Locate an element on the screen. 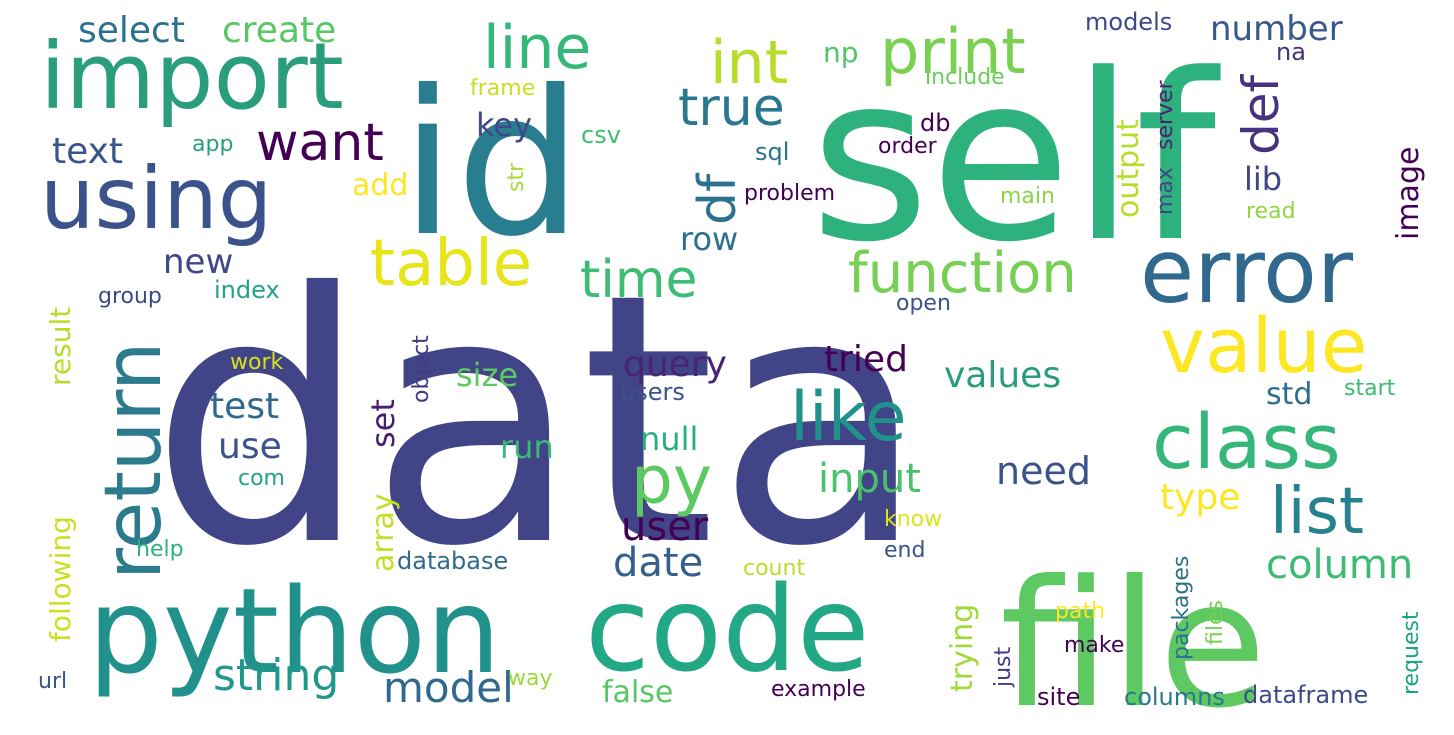 The image size is (1454, 735). word-frame: frame is located at coordinates (502, 88).